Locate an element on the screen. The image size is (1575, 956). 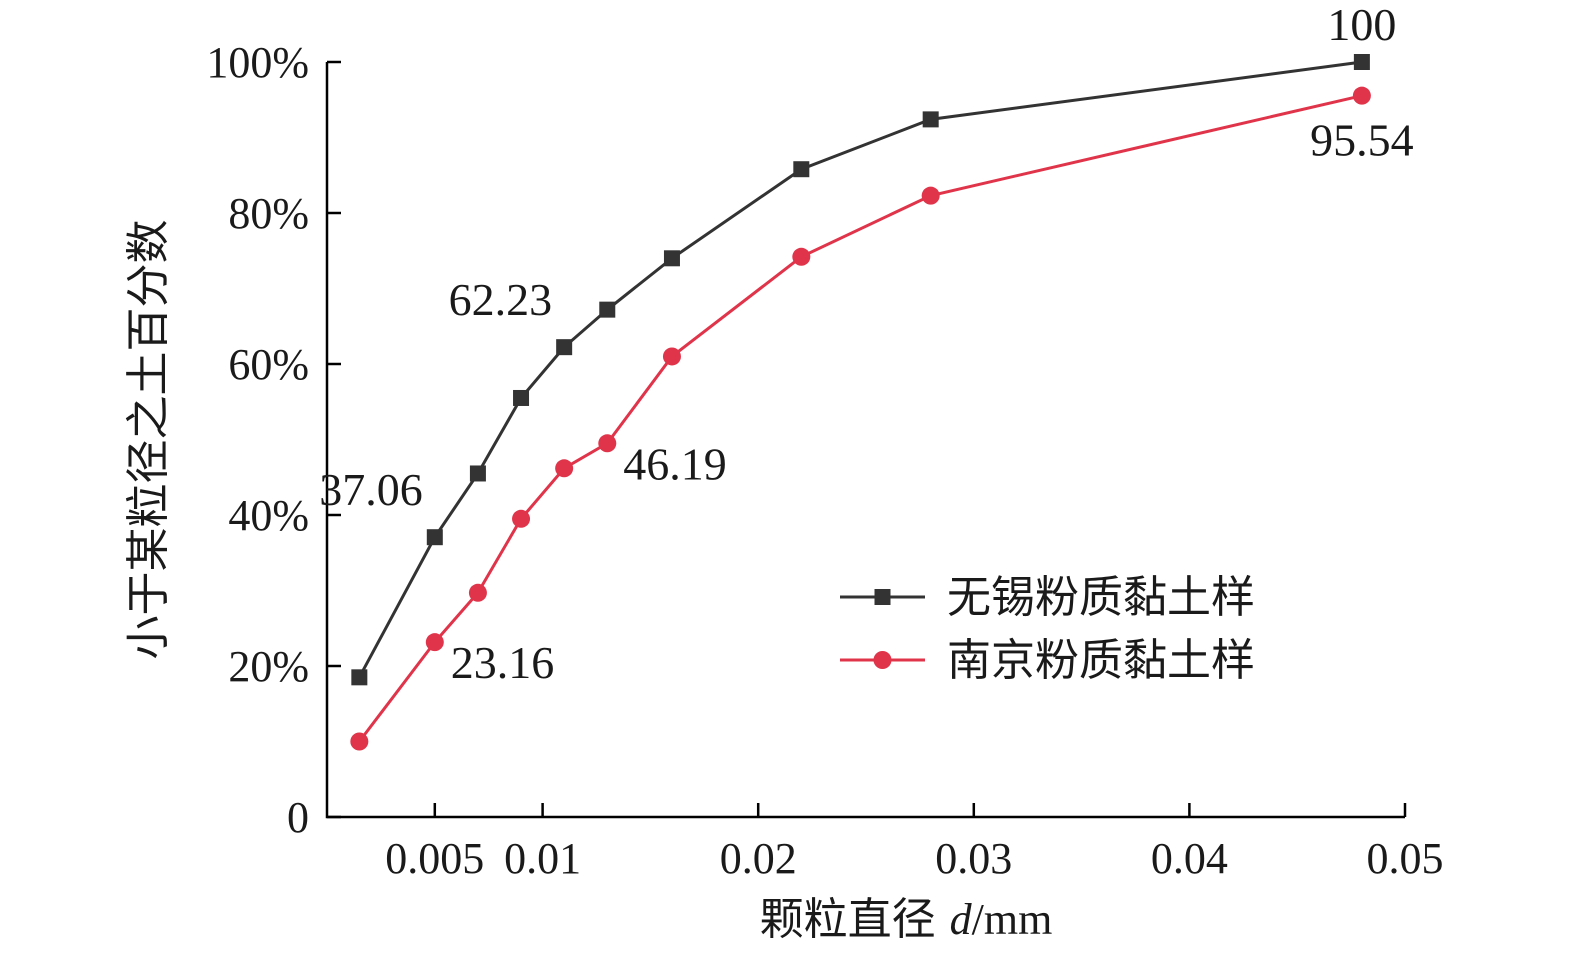
y-axis-title: 小于某粒径之土百分数 is located at coordinates (148, 440).